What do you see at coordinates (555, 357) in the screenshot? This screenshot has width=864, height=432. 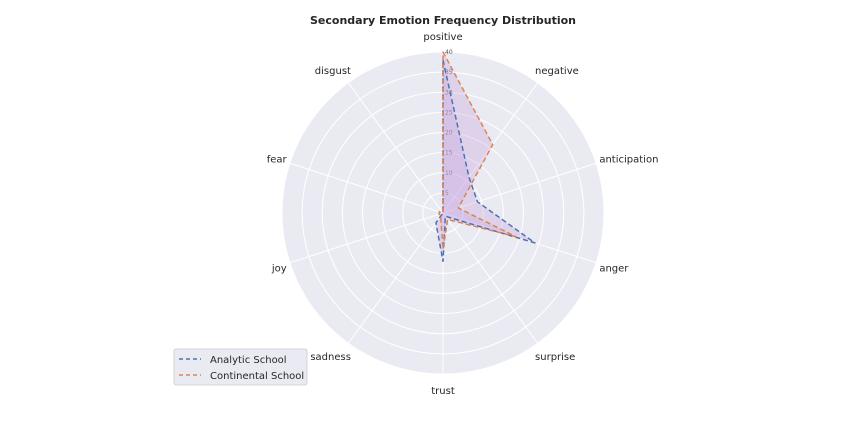 I see `category-label-surprise: surprise` at bounding box center [555, 357].